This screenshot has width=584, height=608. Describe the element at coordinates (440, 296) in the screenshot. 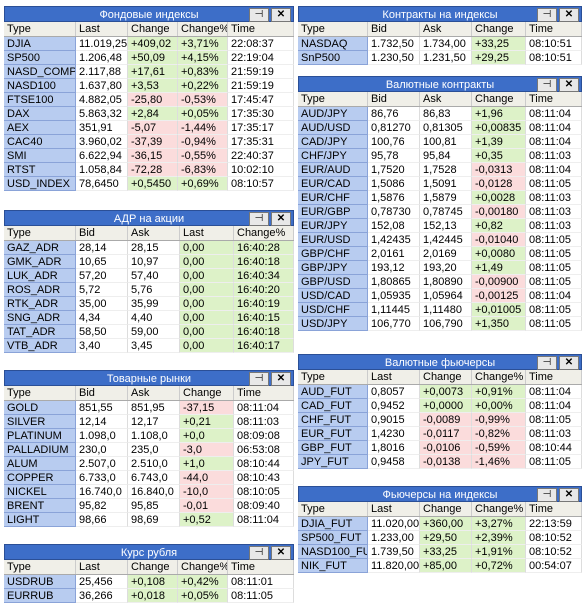

I see `table-row: USD/CAD 1,05935 1,05964 -0,00125 08:11:04` at that location.